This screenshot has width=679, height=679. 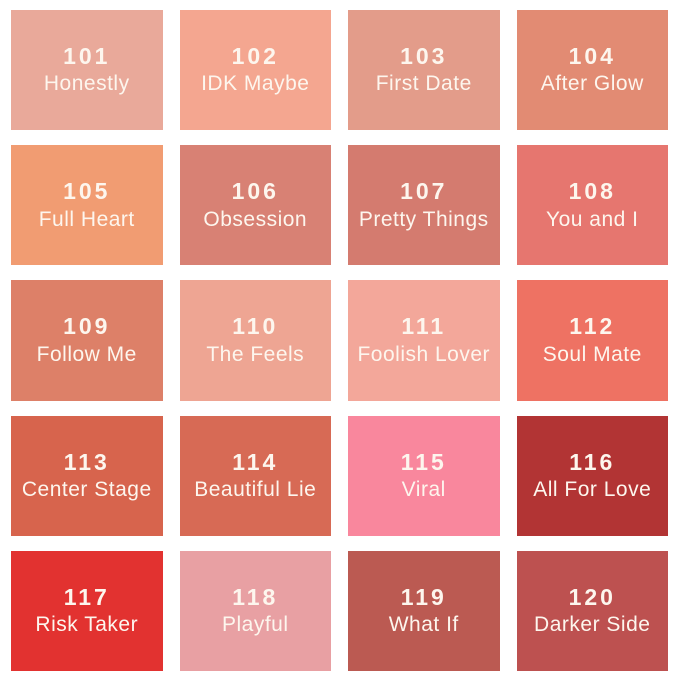 I want to click on shade-number: 120, so click(x=592, y=596).